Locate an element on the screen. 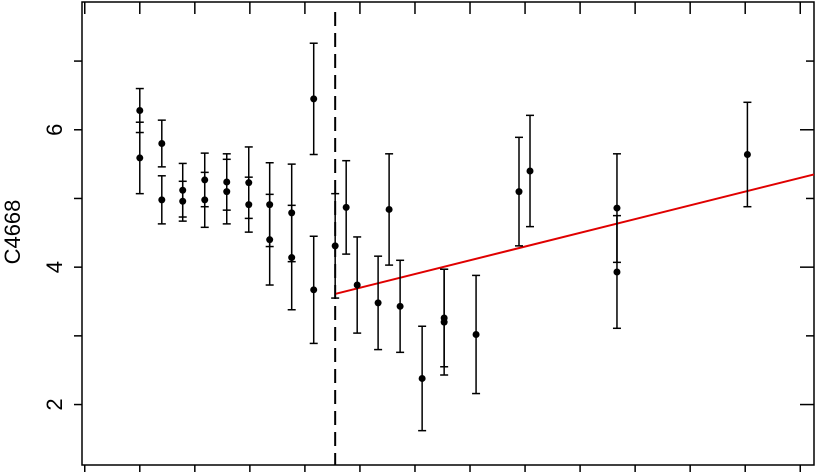 The width and height of the screenshot is (817, 472). y-tick-label: 6 is located at coordinates (54, 130).